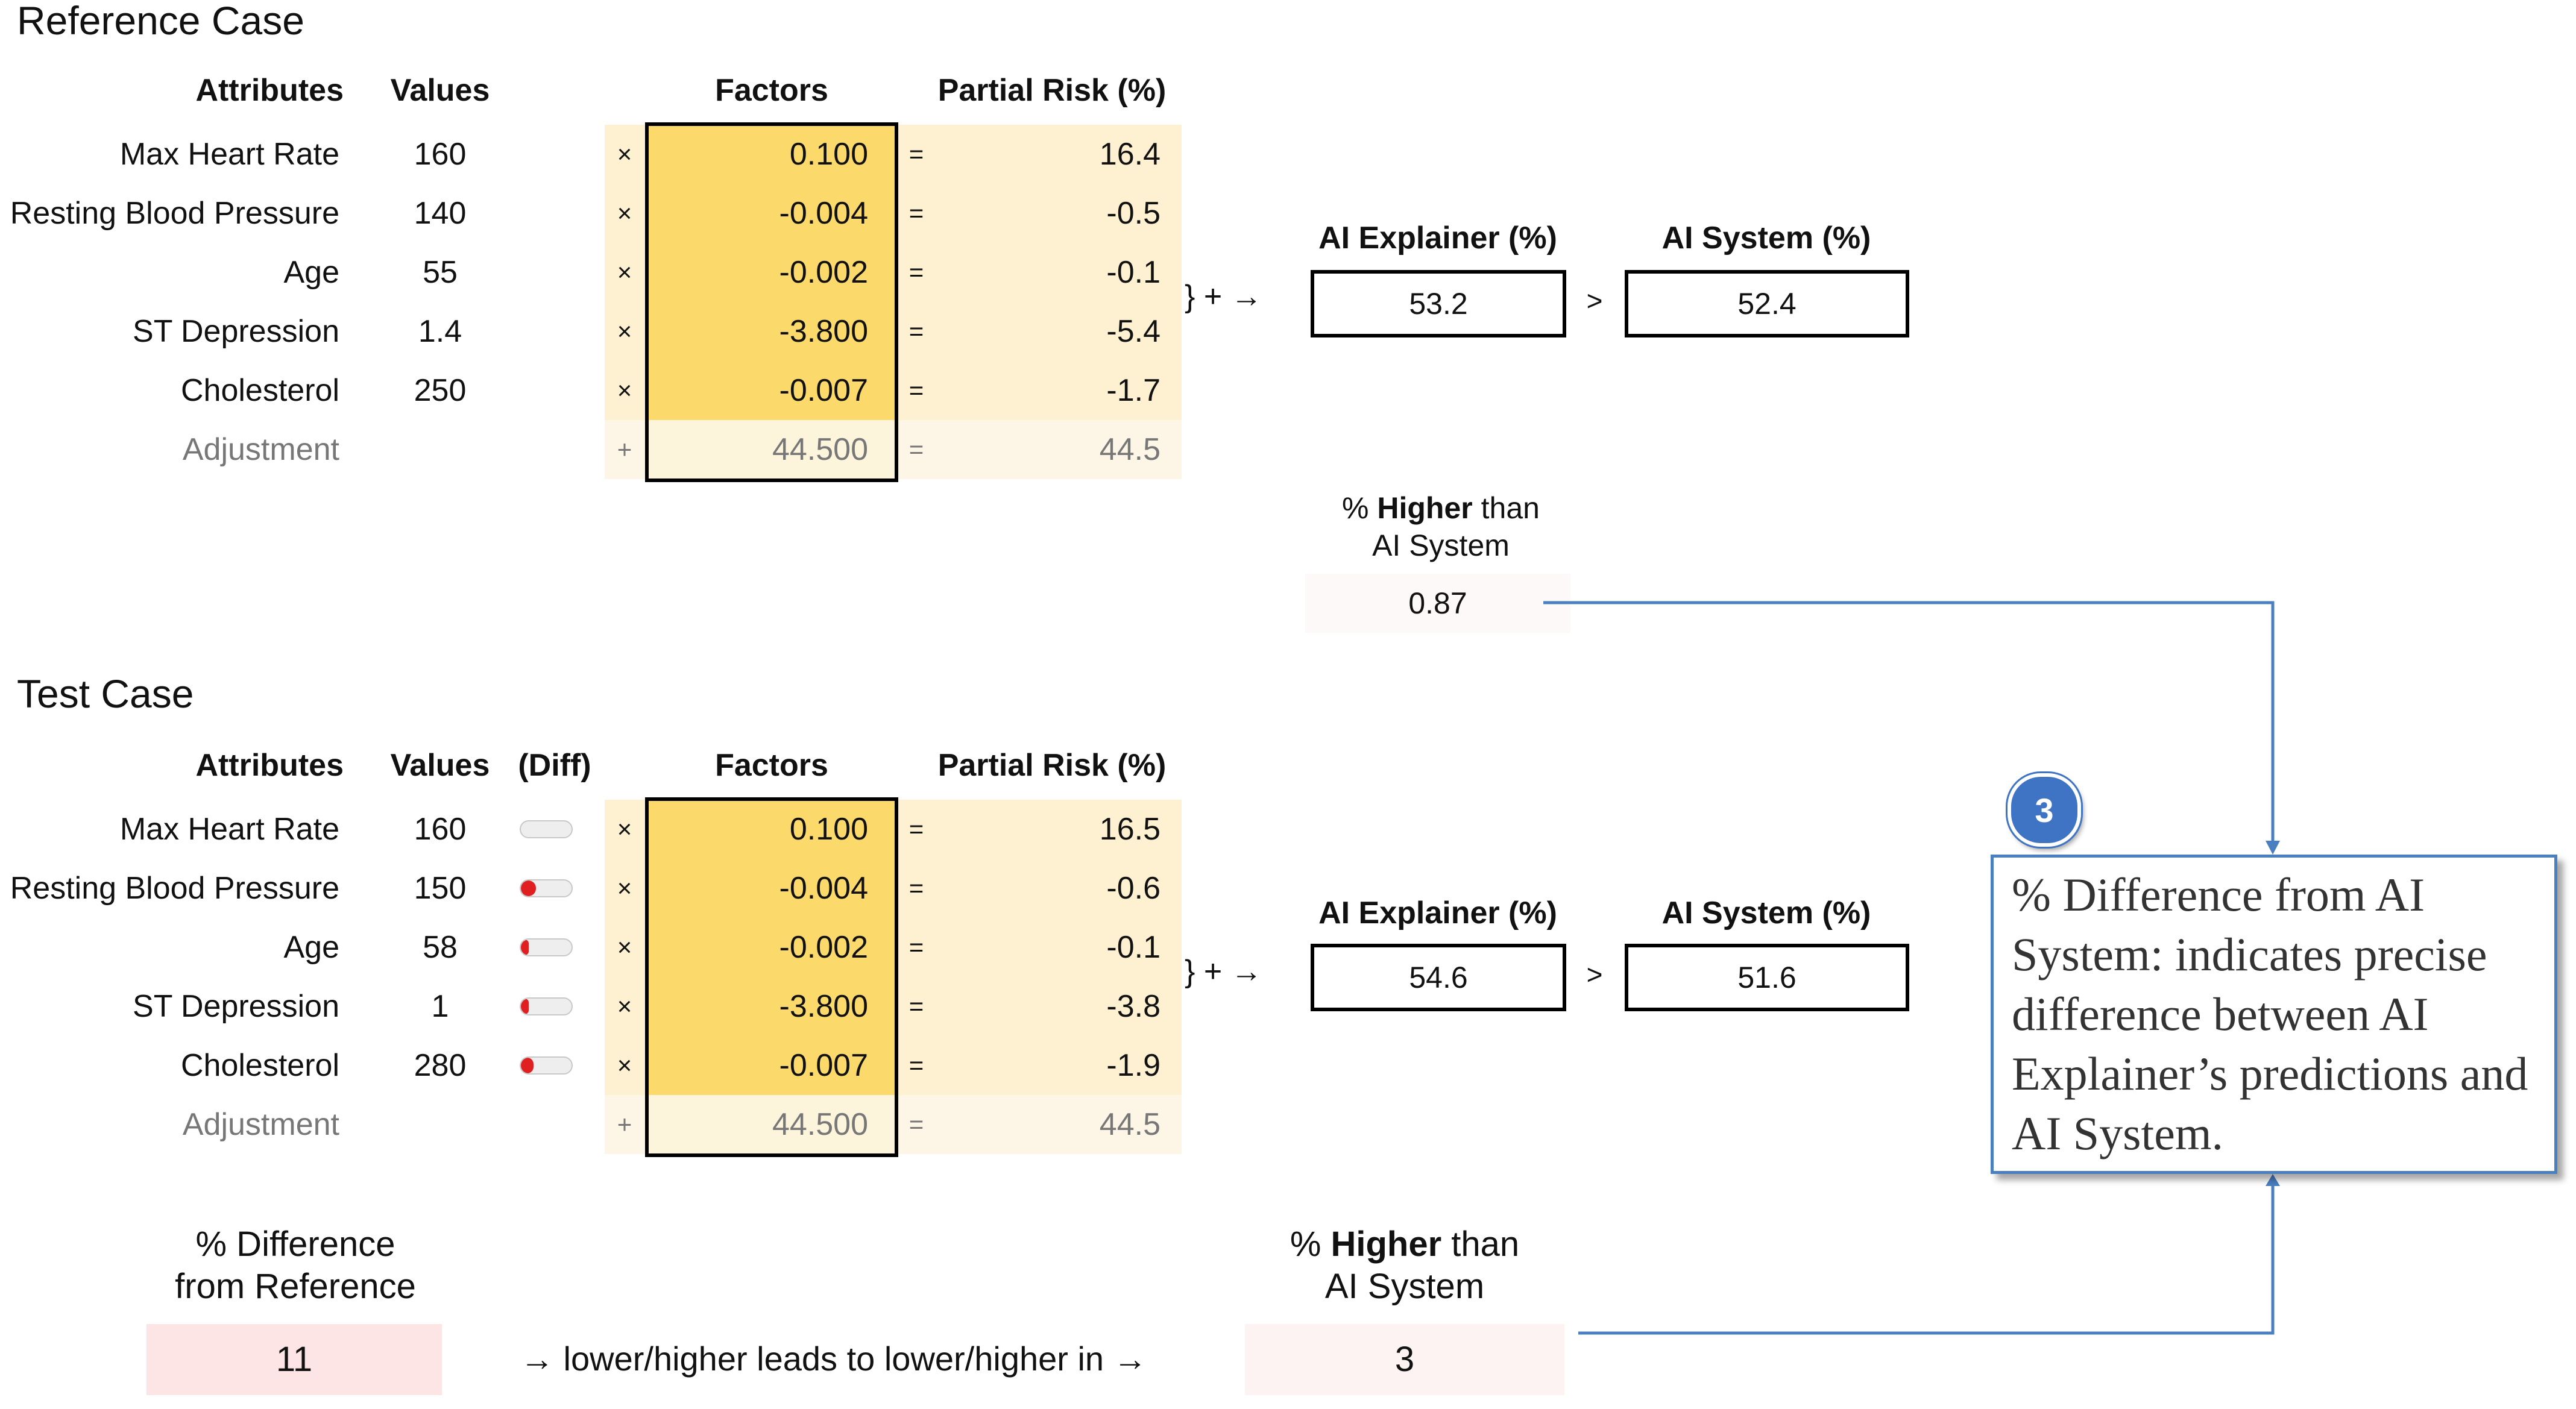 The image size is (2576, 1409). Describe the element at coordinates (1767, 303) in the screenshot. I see `reference-system-value: 52.4` at that location.